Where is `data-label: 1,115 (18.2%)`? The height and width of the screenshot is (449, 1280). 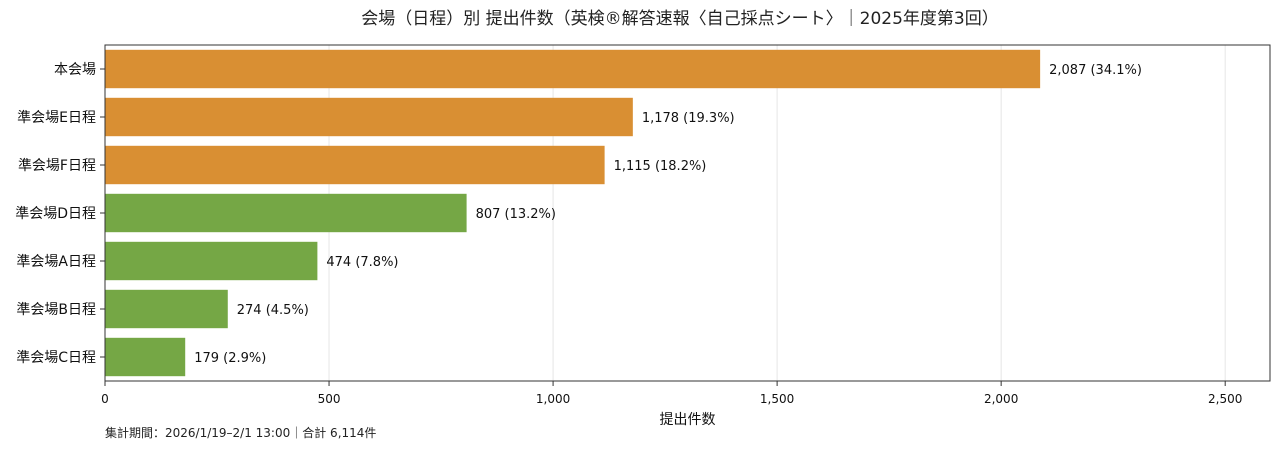 data-label: 1,115 (18.2%) is located at coordinates (660, 166).